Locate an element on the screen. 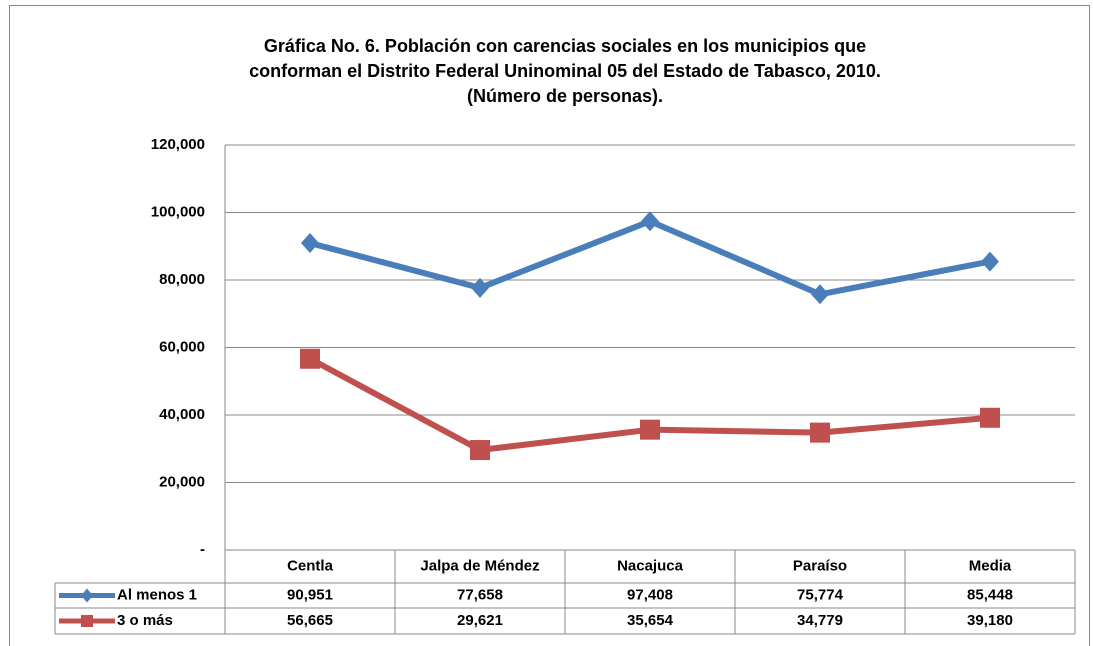 The height and width of the screenshot is (646, 1093). series-line is located at coordinates (650, 258).